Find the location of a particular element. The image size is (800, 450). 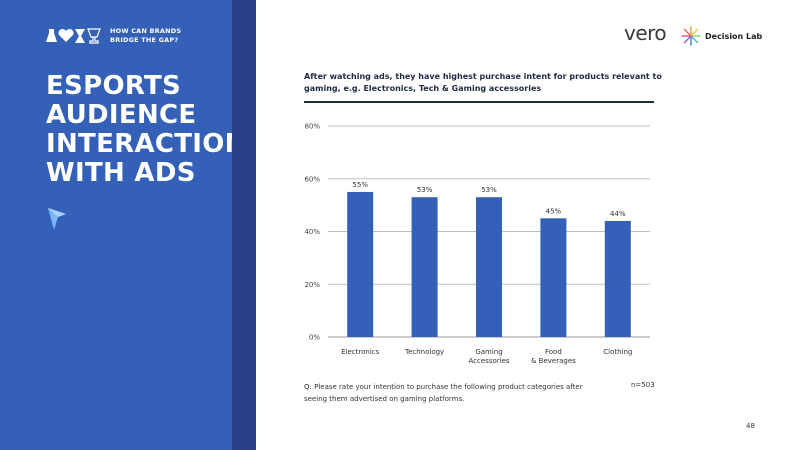

decision-lab-icon is located at coordinates (691, 36).